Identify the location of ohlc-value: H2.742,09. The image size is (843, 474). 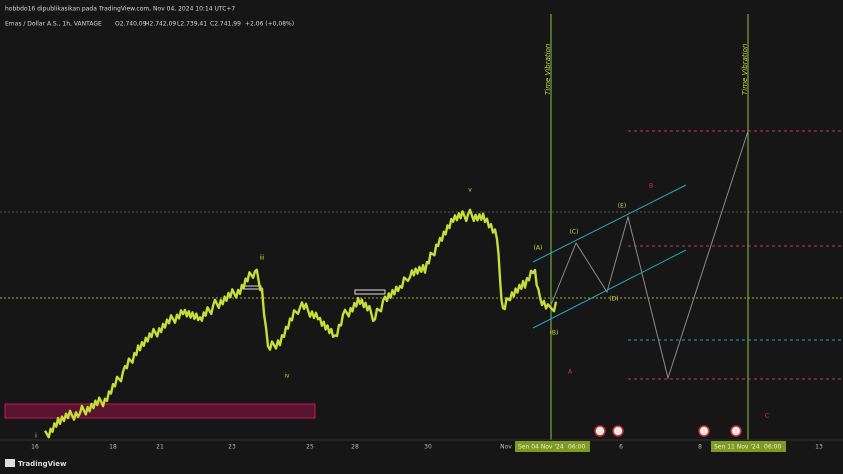
(160, 24).